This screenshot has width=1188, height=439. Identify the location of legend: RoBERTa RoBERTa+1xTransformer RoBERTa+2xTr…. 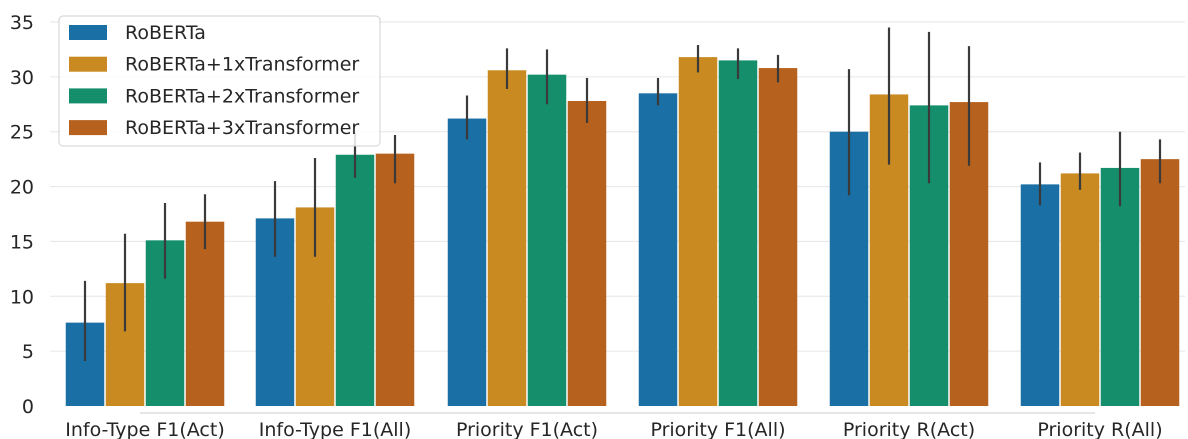
(219, 81).